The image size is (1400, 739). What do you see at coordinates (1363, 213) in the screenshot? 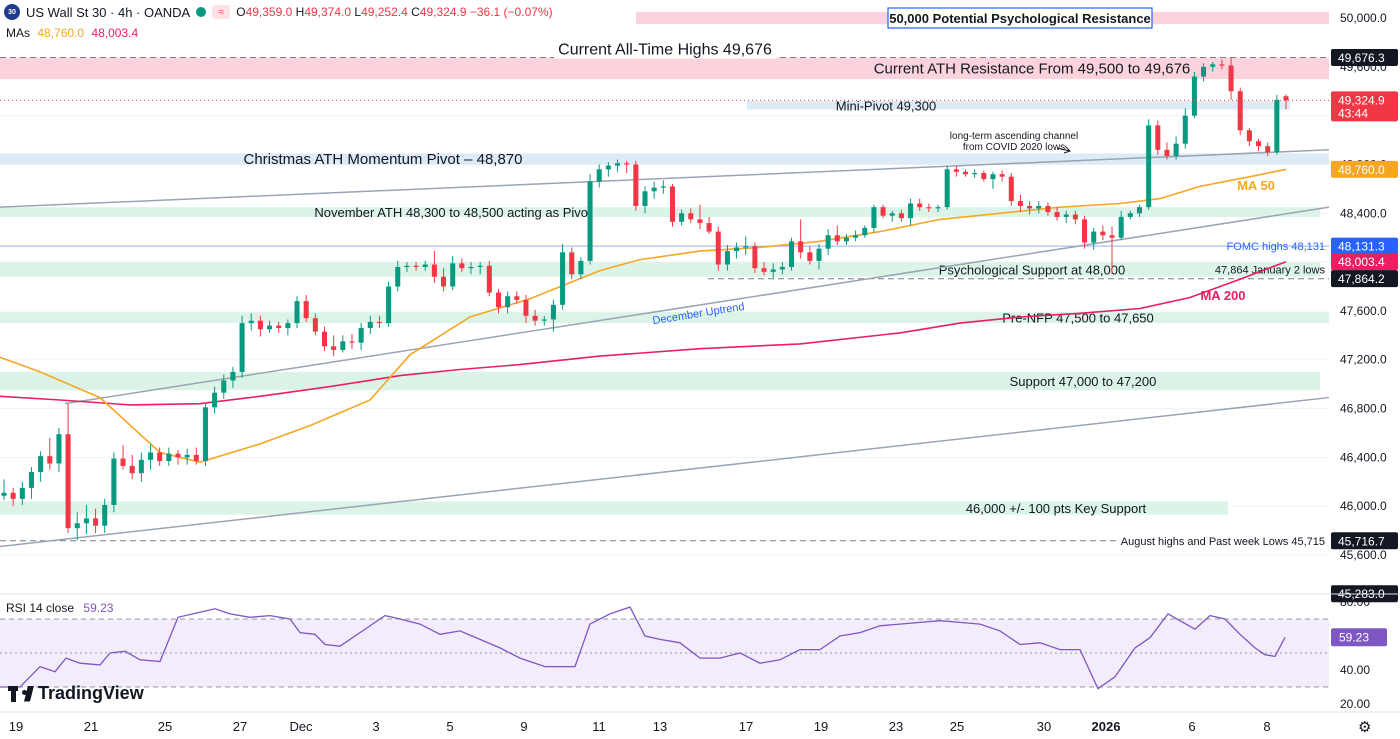
I see `y-axis-tick-label: 48,400.0` at bounding box center [1363, 213].